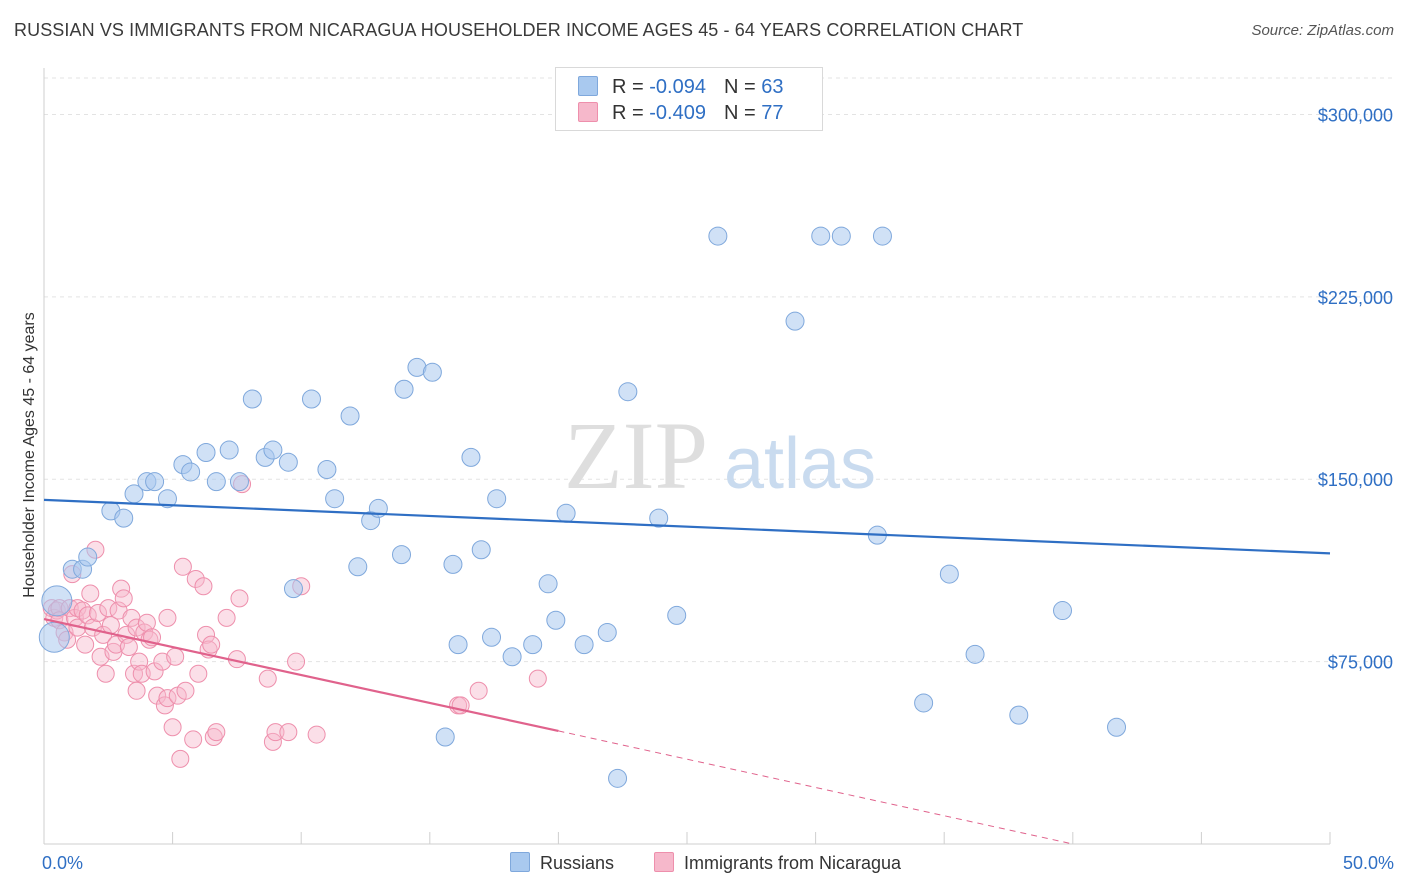 Image resolution: width=1406 pixels, height=892 pixels. What do you see at coordinates (63, 863) in the screenshot?
I see `x-tick-min: 0.0%` at bounding box center [63, 863].